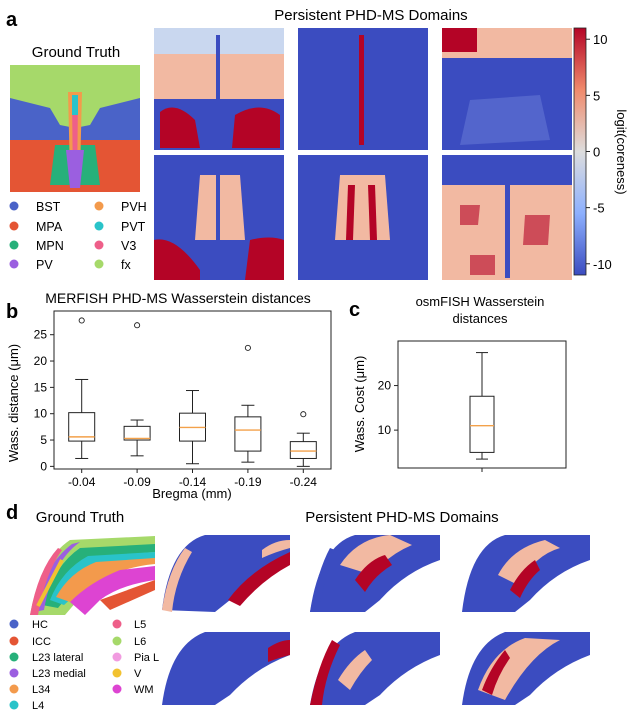 This screenshot has width=634, height=714. What do you see at coordinates (38, 706) in the screenshot?
I see `legend-label-l4: L4` at bounding box center [38, 706].